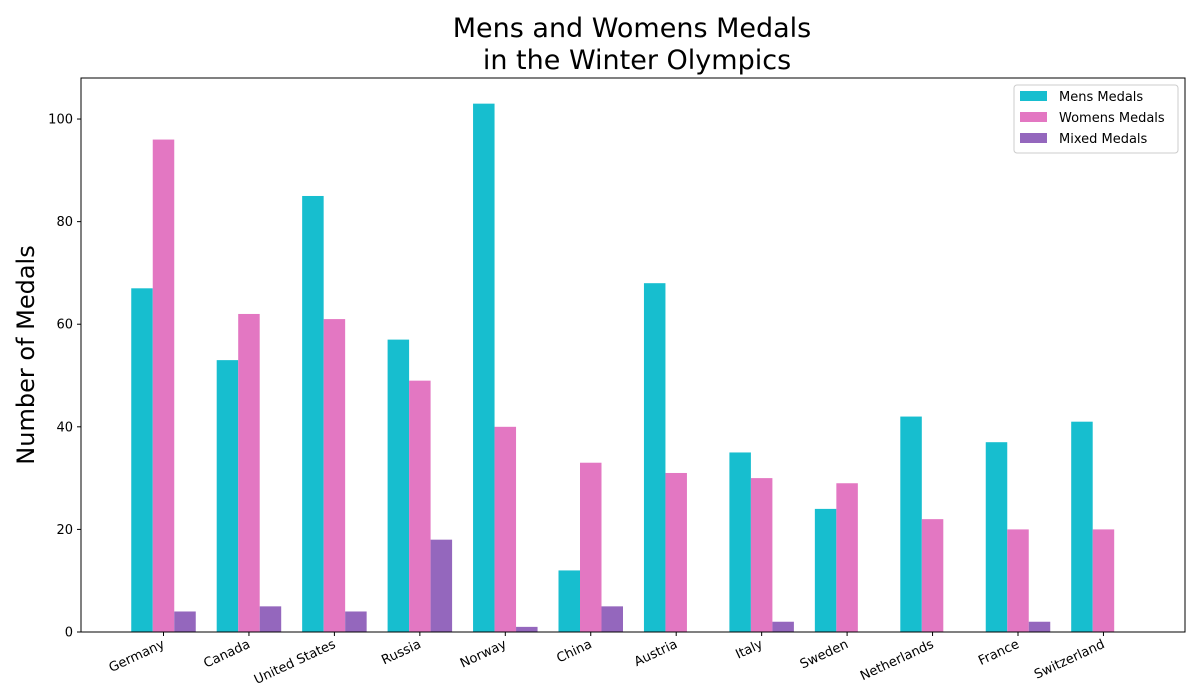 The image size is (1200, 700). I want to click on bar-mens-medals-austria, so click(654, 457).